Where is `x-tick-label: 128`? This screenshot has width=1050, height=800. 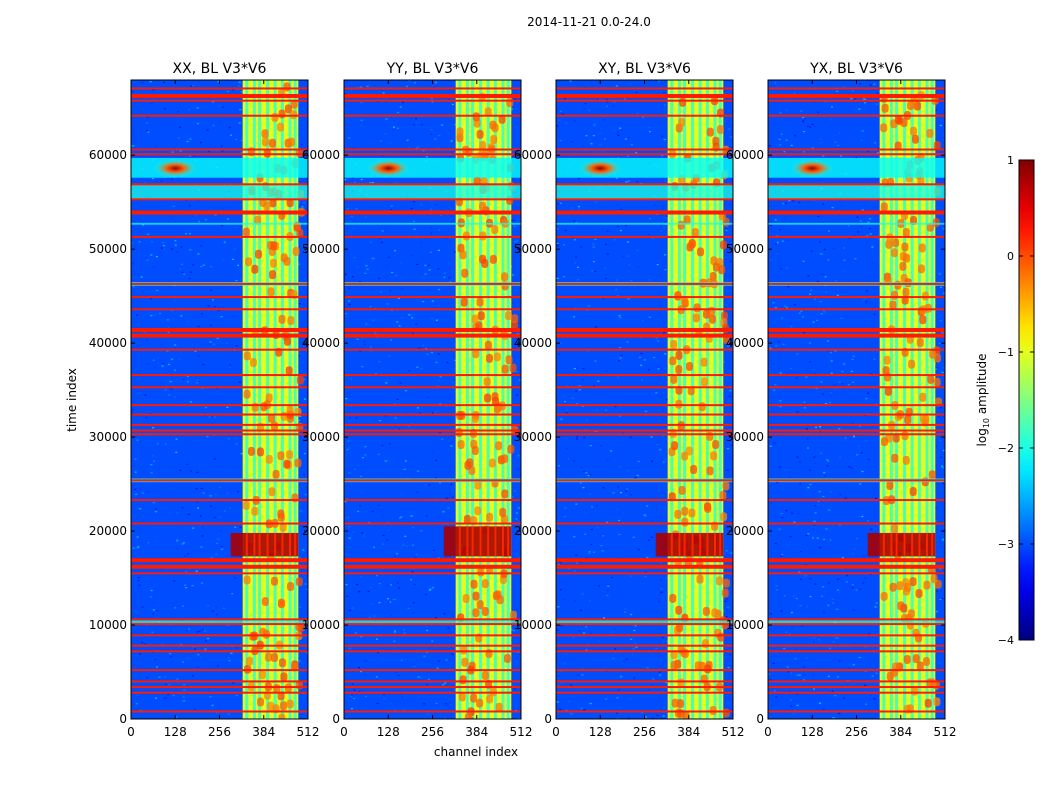 x-tick-label: 128 is located at coordinates (388, 732).